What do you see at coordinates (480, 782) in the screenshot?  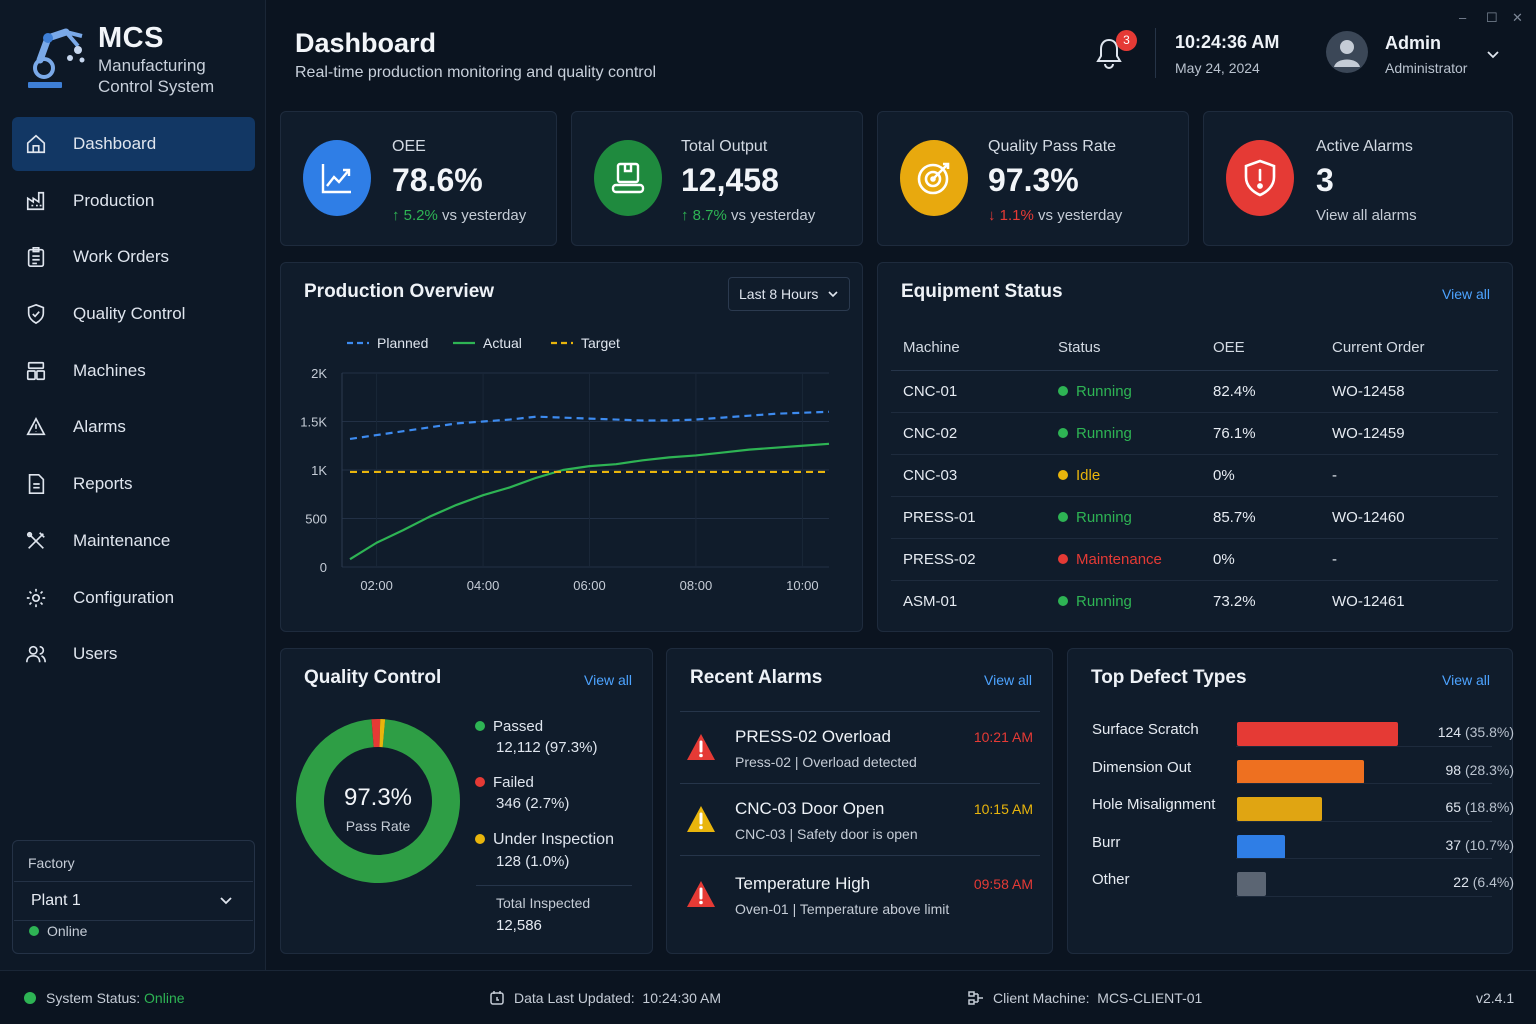 I see `legend-dot` at bounding box center [480, 782].